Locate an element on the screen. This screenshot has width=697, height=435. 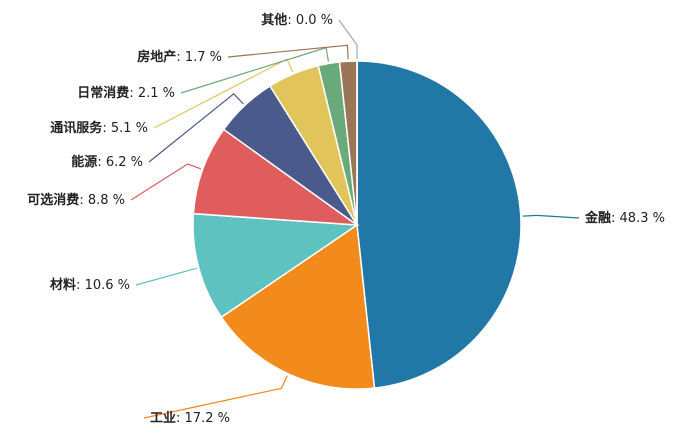
slice-name: 工业 is located at coordinates (163, 418).